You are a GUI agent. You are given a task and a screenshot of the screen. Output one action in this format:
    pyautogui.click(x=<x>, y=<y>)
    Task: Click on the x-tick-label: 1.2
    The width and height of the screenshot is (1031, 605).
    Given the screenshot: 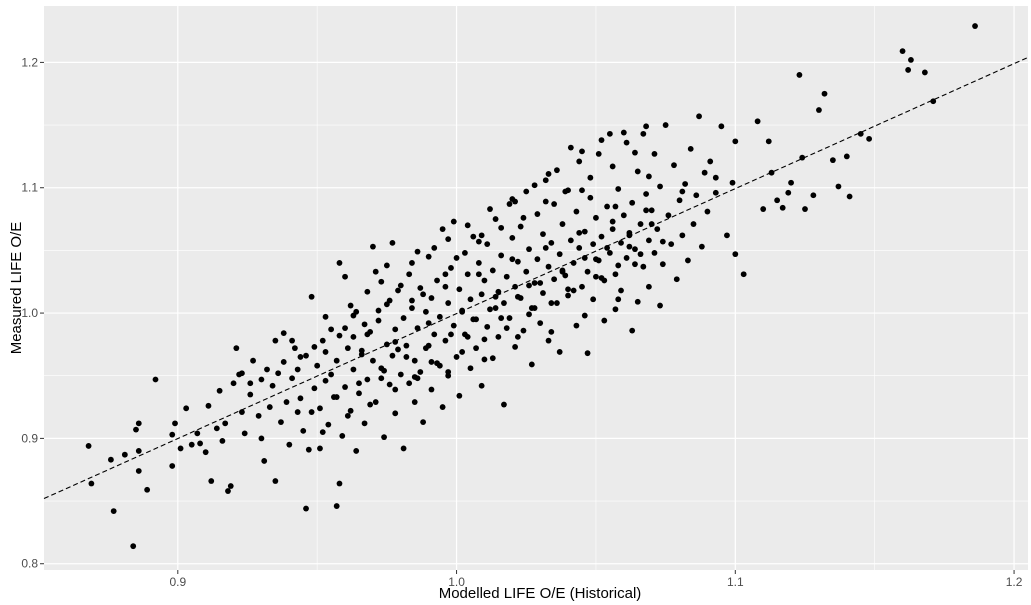 What is the action you would take?
    pyautogui.click(x=1014, y=582)
    